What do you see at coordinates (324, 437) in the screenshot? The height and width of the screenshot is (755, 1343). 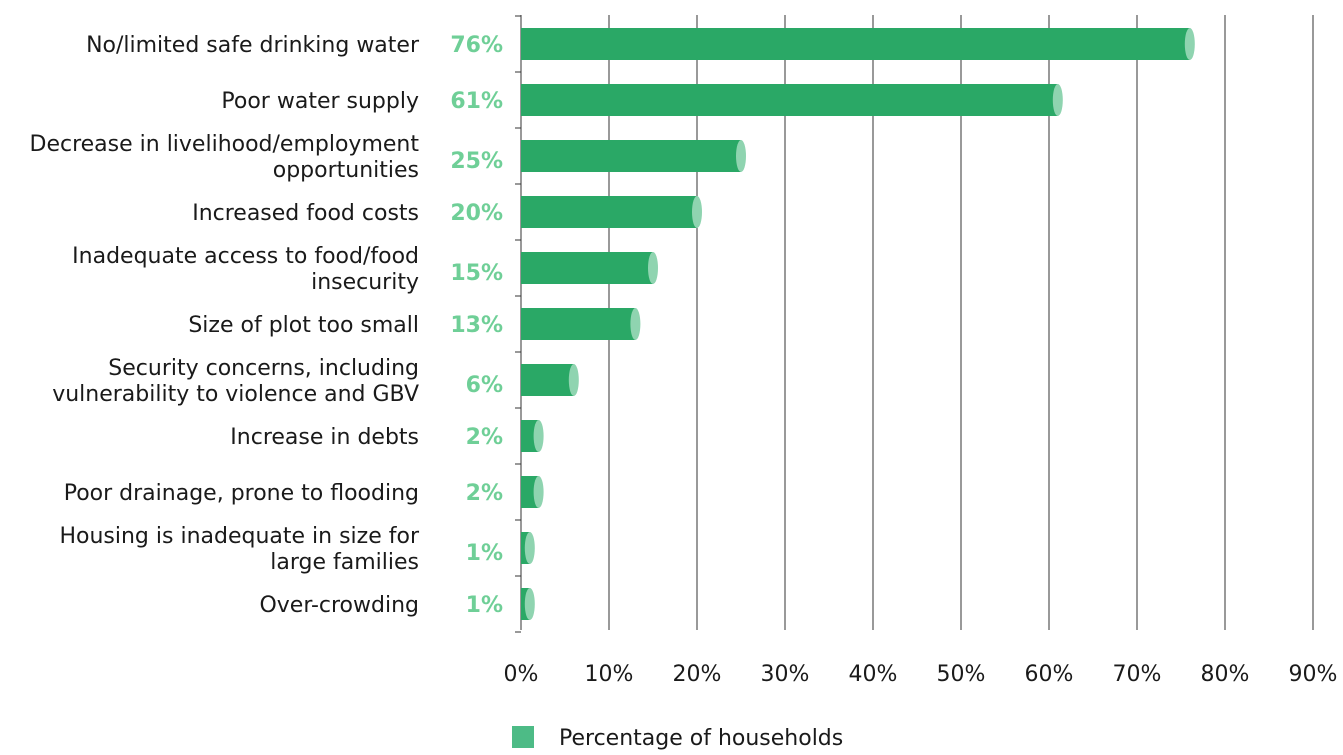 I see `category-label: Increase in debts` at bounding box center [324, 437].